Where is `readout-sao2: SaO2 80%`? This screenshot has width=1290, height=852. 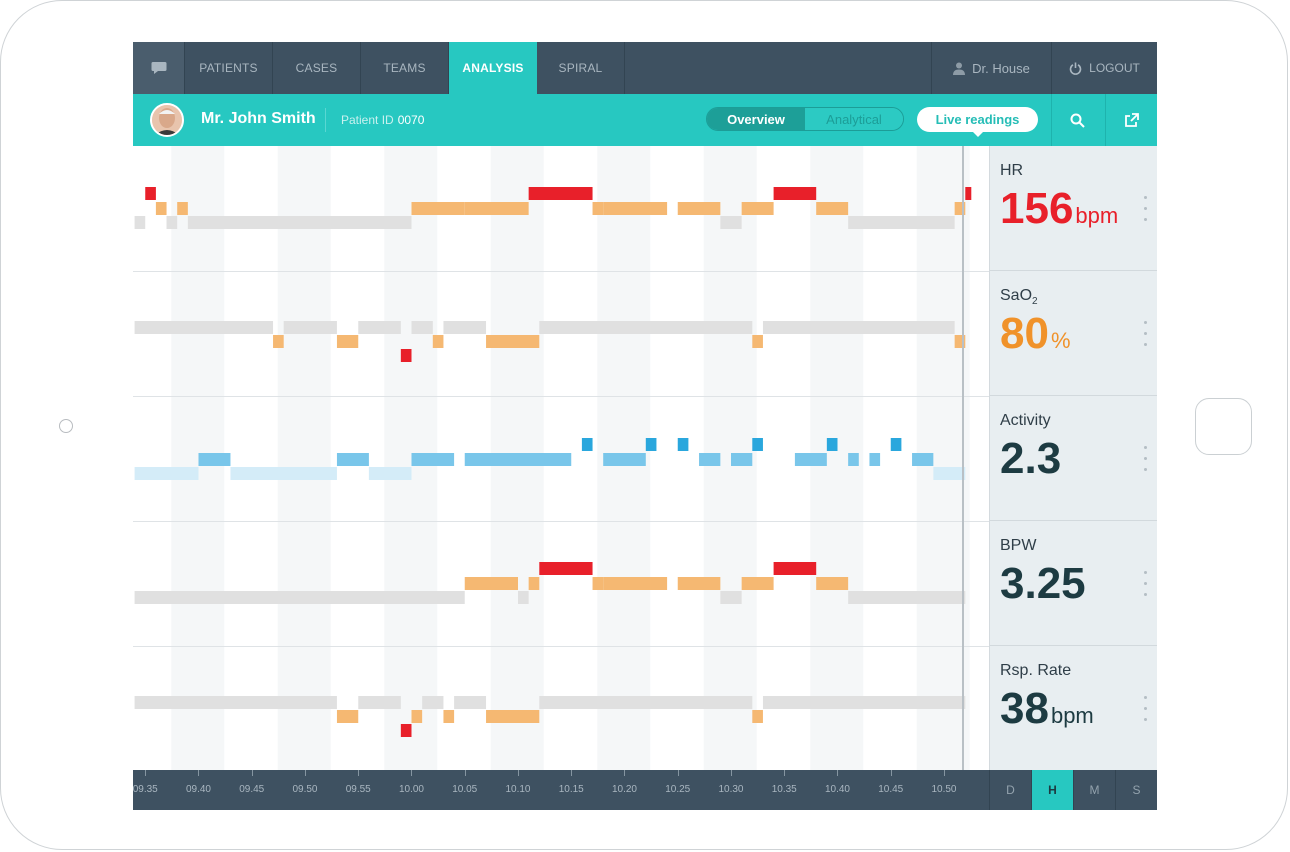
readout-sao2: SaO2 80% is located at coordinates (1073, 333).